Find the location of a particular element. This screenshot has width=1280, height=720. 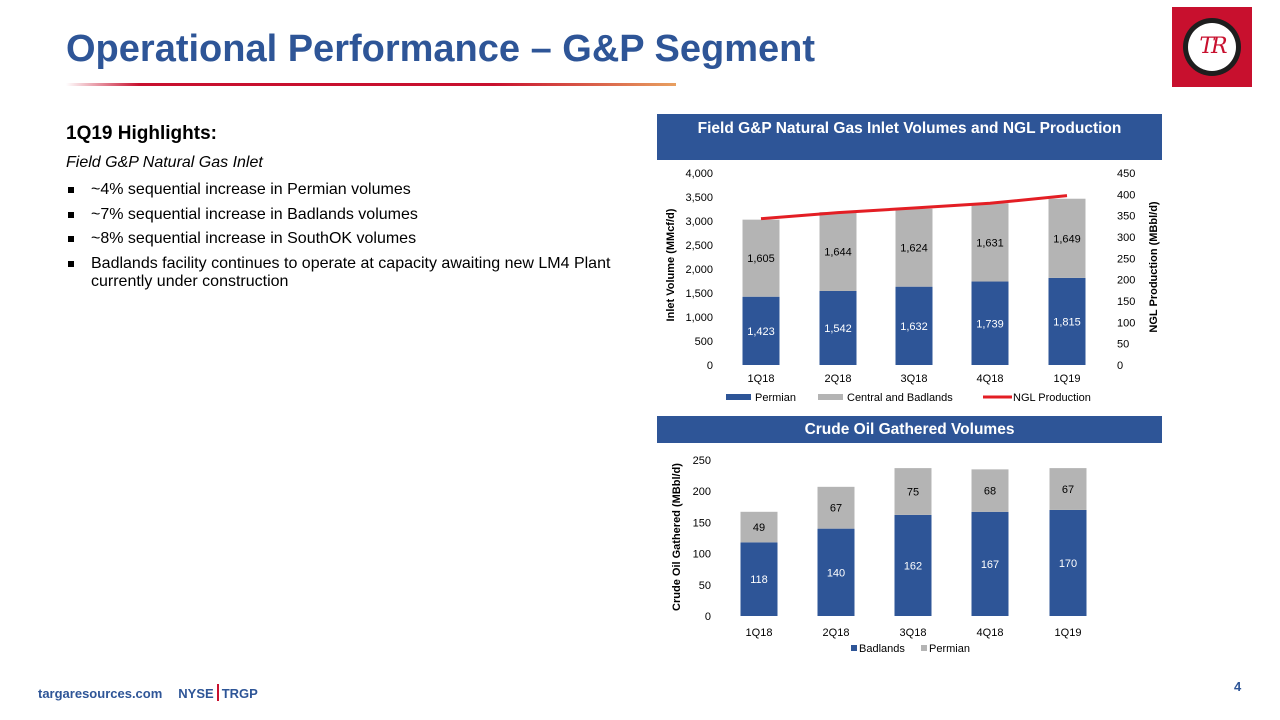

legend-label-central-badlands: Central and Badlands is located at coordinates (900, 398).